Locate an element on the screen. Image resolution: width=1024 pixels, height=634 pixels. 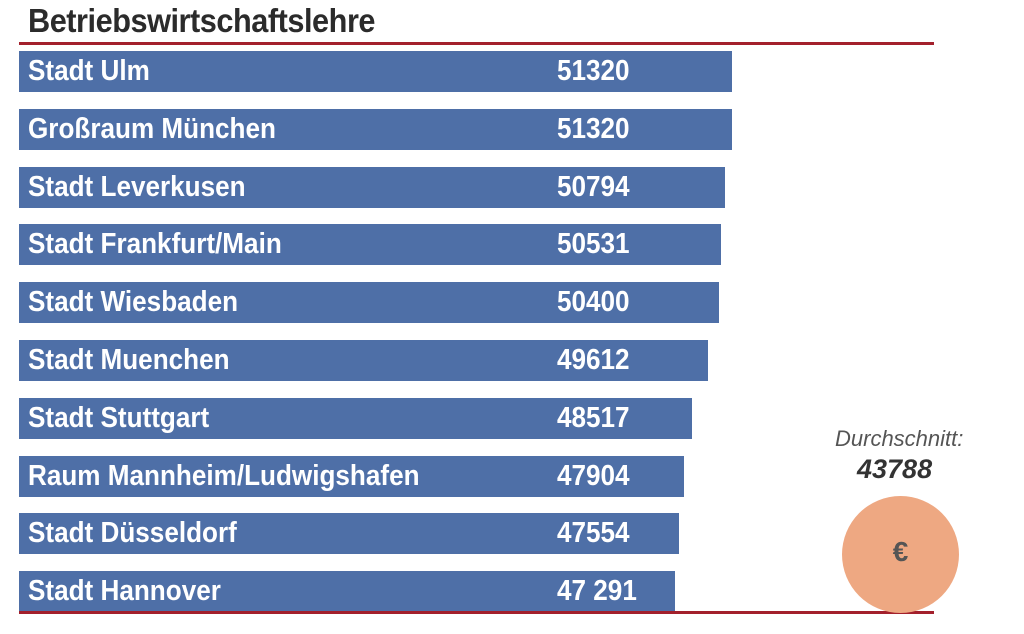
euro-coin-icon: € is located at coordinates (900, 554).